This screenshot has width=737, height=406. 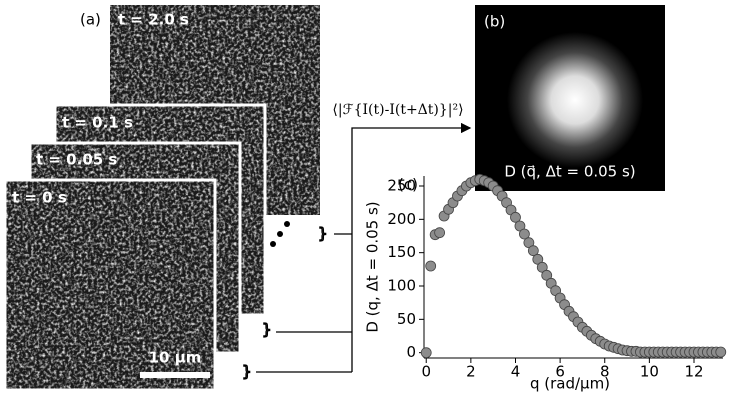 I want to click on ellipsis, so click(x=280, y=234).